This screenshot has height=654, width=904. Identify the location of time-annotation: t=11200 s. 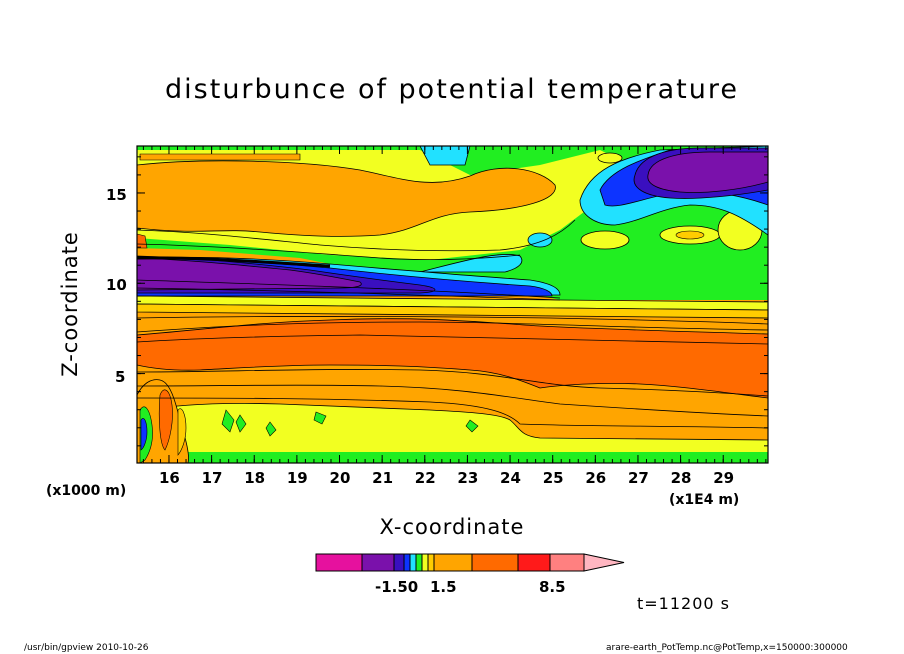
(683, 603).